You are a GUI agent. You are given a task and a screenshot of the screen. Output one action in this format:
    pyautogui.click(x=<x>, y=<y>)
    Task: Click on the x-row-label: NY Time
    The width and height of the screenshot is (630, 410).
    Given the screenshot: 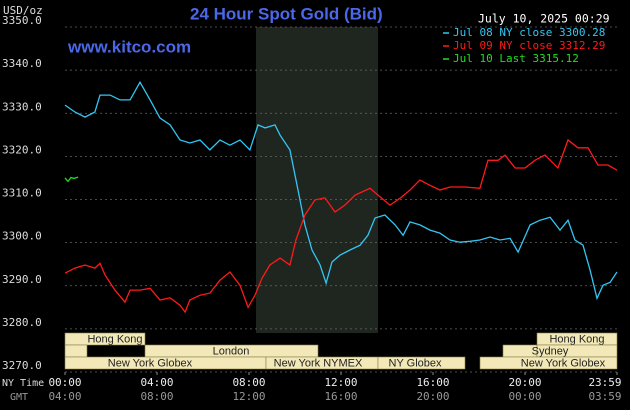 What is the action you would take?
    pyautogui.click(x=23, y=383)
    